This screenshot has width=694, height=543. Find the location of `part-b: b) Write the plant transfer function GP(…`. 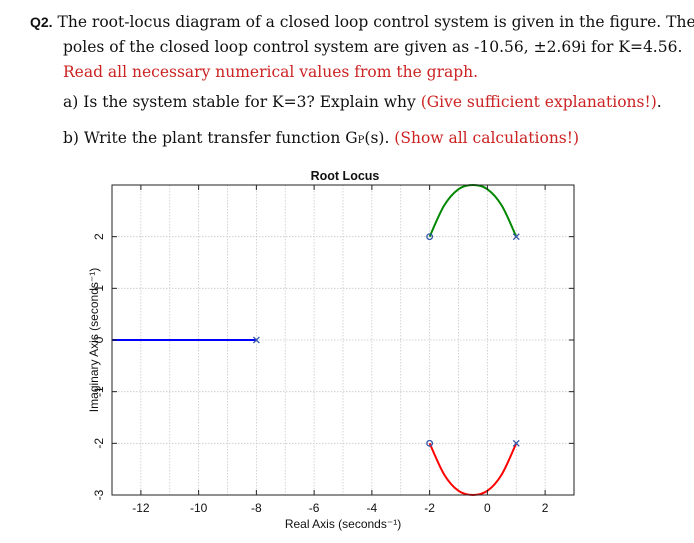

part-b: b) Write the plant transfer function GP(… is located at coordinates (321, 138).